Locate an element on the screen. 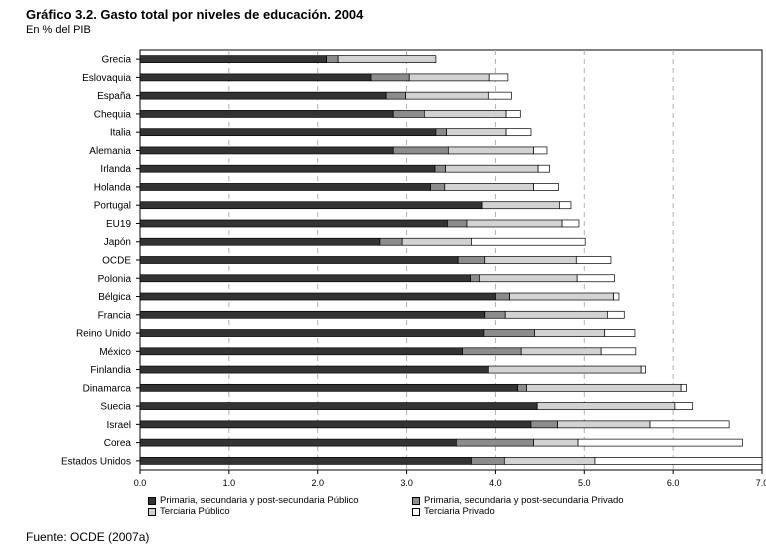  legend-swatch-terciaria-publico is located at coordinates (152, 511).